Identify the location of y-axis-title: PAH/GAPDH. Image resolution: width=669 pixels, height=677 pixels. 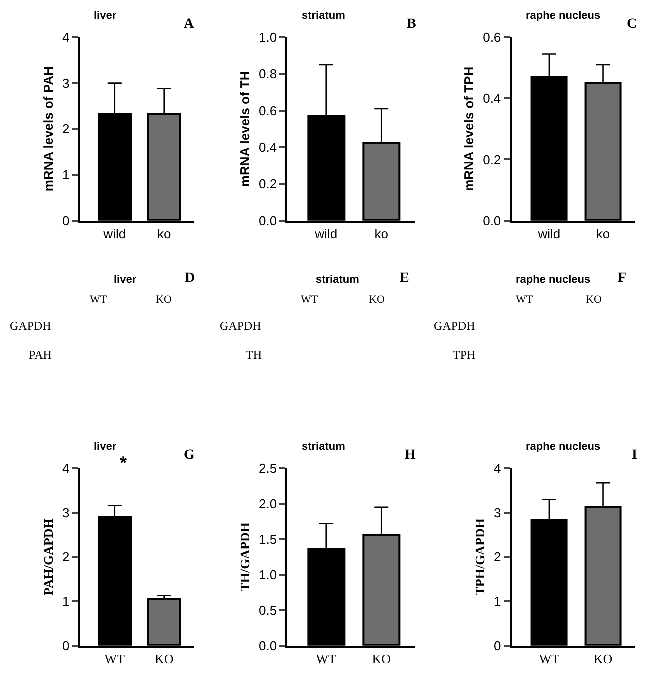
(48, 557).